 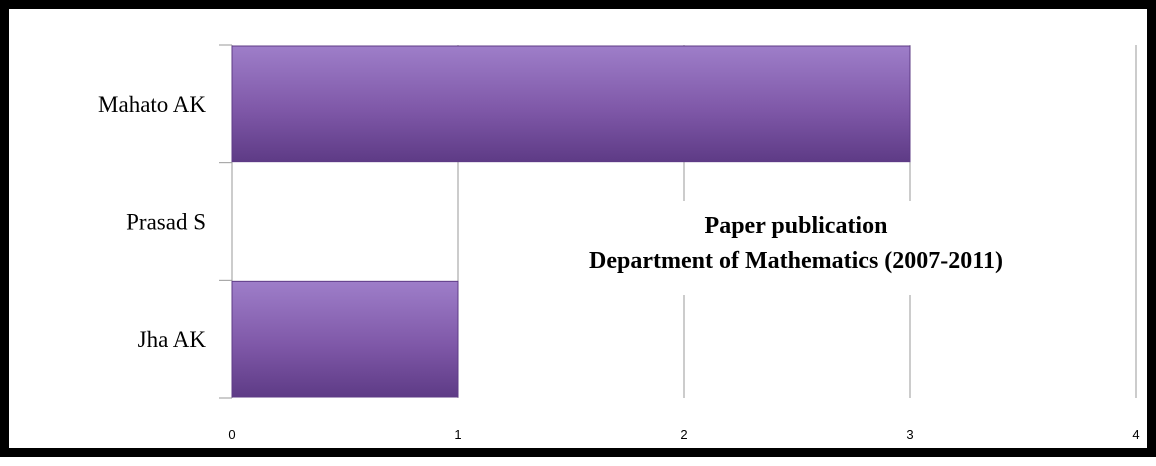 What do you see at coordinates (683, 434) in the screenshot?
I see `x-tick-label-2: 2` at bounding box center [683, 434].